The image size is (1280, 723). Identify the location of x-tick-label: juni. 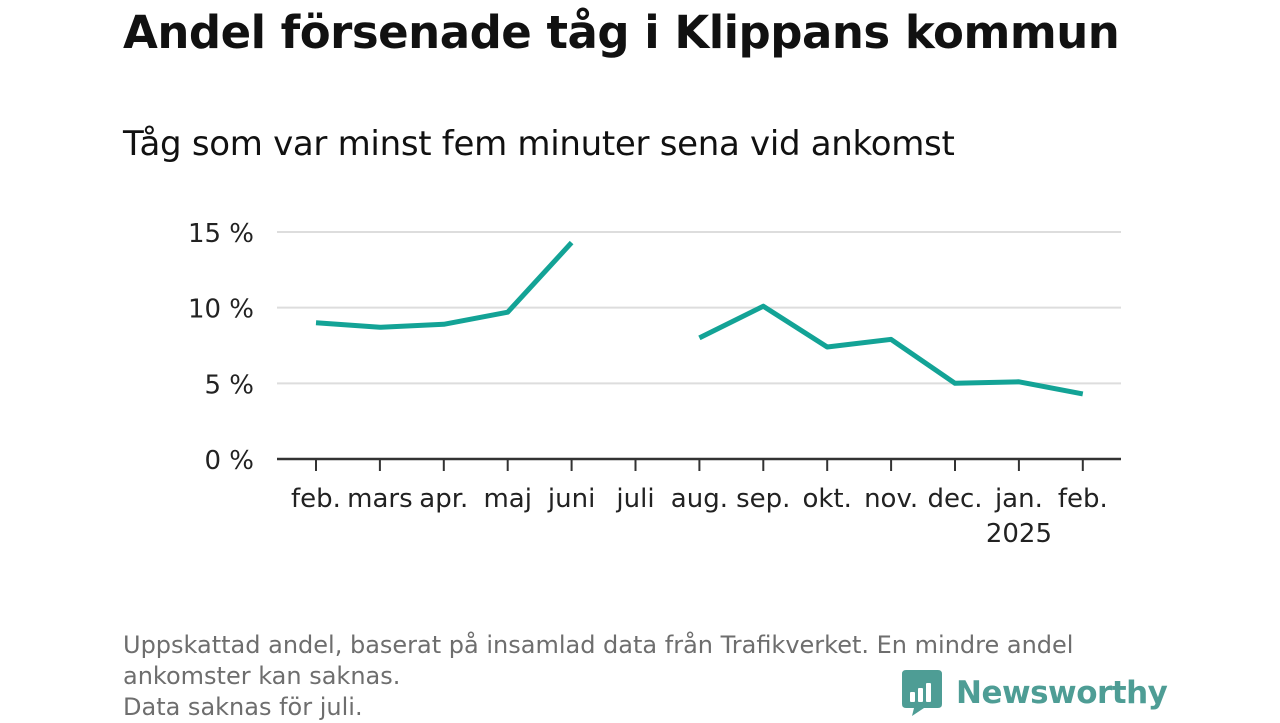
(571, 499).